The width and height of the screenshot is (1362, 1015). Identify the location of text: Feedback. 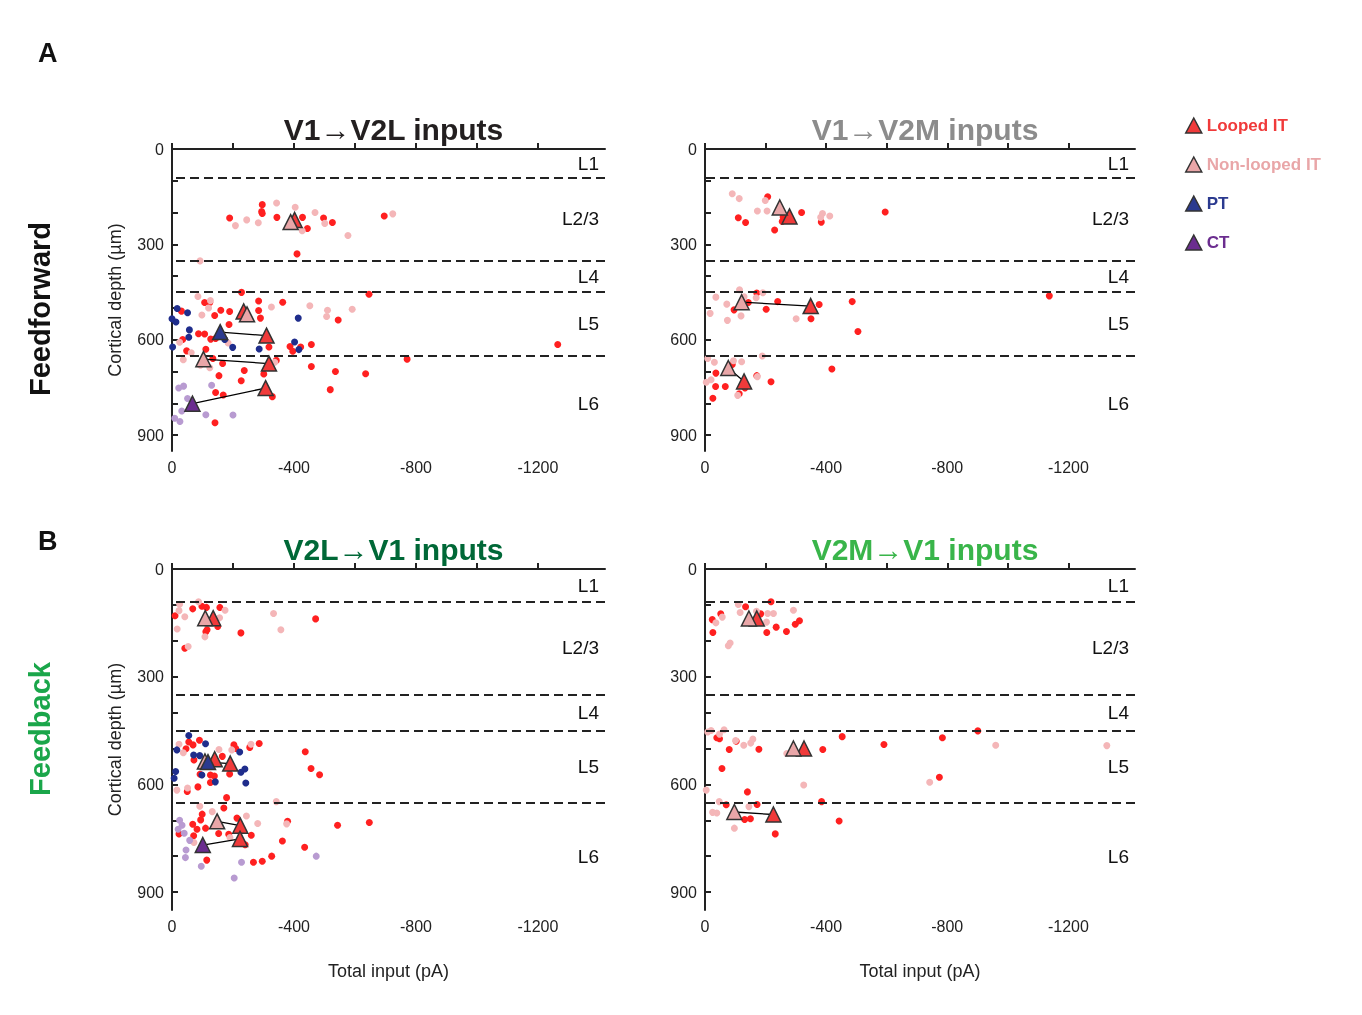
(40, 728).